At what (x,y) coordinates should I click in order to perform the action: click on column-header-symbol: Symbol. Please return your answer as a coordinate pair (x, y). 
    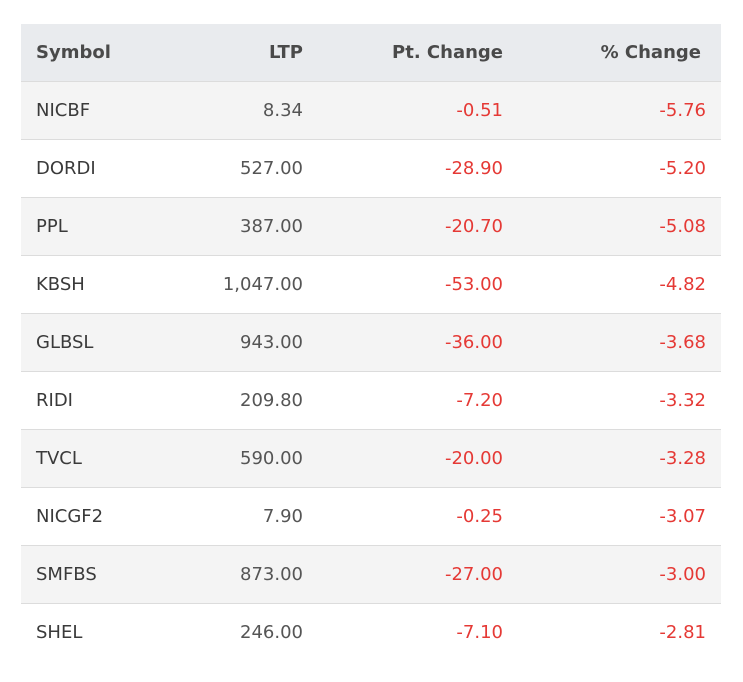
    Looking at the image, I should click on (73, 52).